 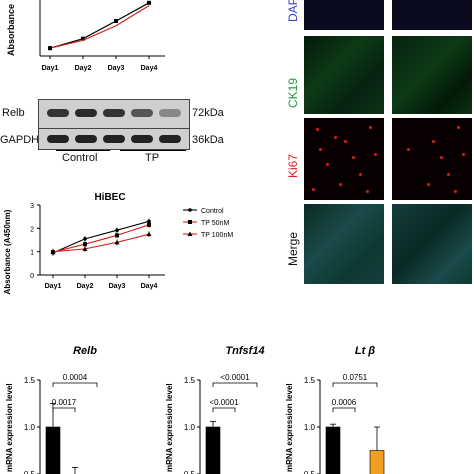 I want to click on top-growth-chart: Absorbance Day1 Day2 Day3 Day4, so click(x=85, y=36).